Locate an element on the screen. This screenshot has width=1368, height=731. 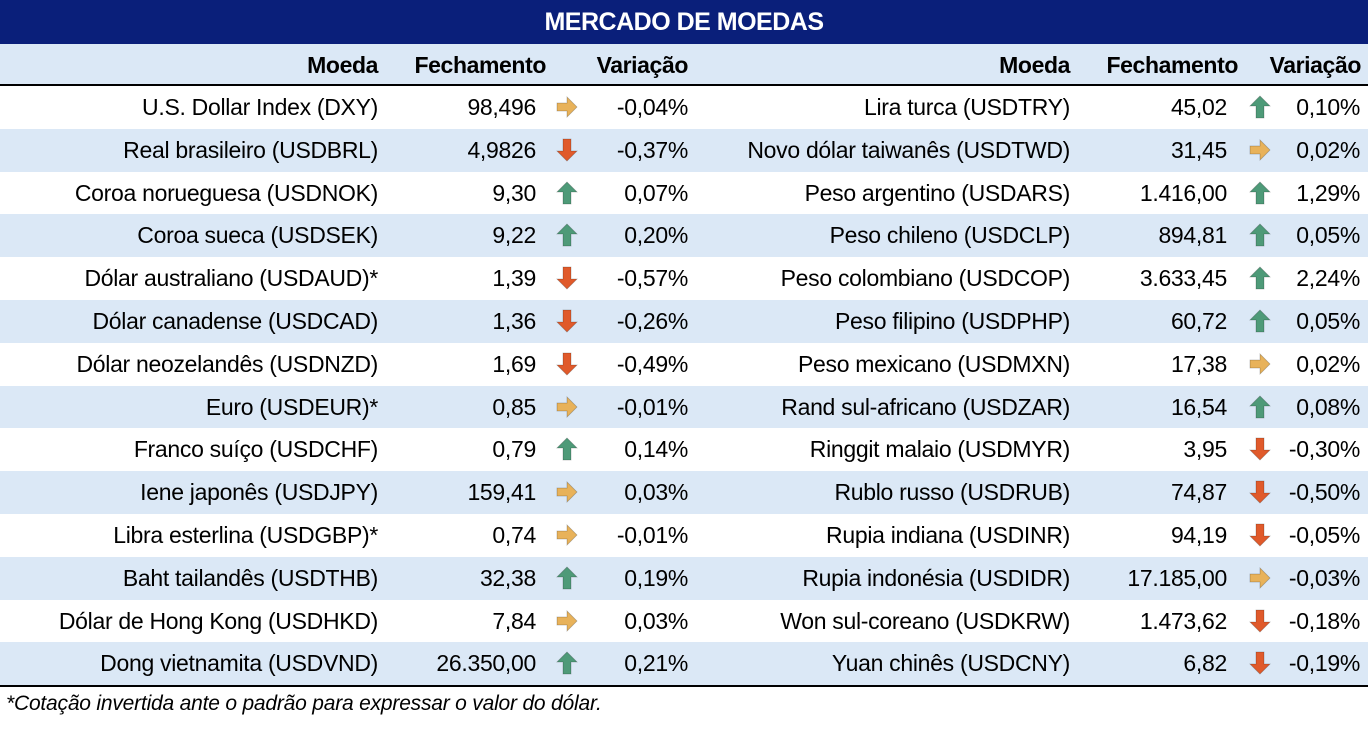
currency-name: Rupia indonésia (USDIDR) is located at coordinates (936, 577).